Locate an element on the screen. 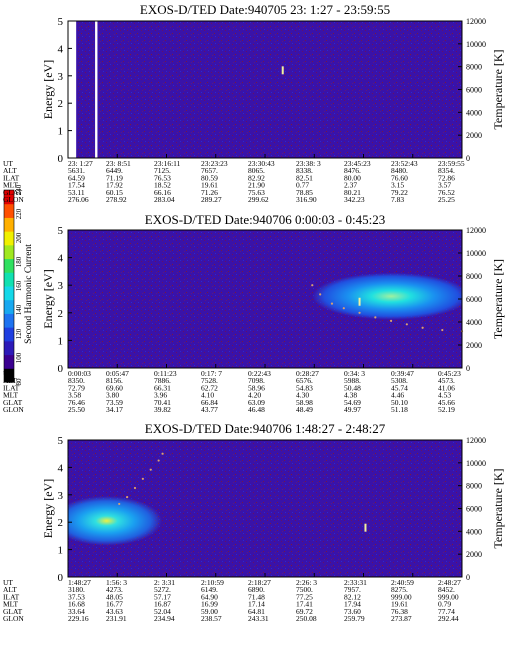 This screenshot has width=505, height=649. orbit-cell: 7657. is located at coordinates (209, 170).